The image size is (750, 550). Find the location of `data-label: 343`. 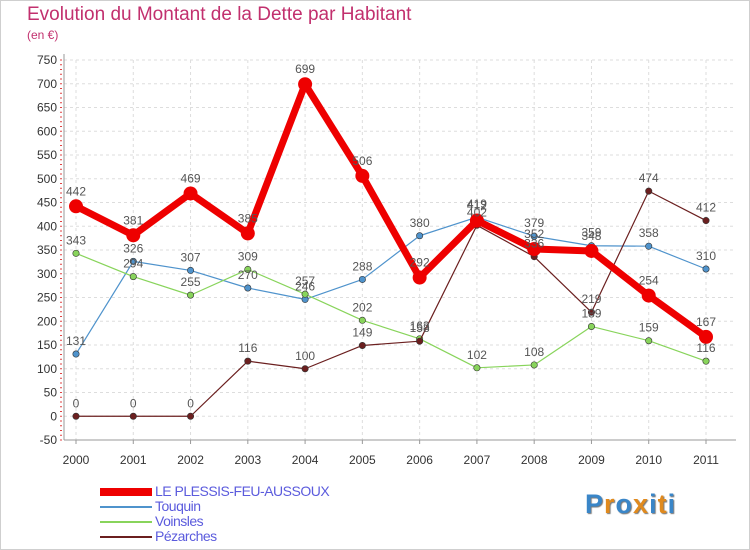

data-label: 343 is located at coordinates (76, 240).